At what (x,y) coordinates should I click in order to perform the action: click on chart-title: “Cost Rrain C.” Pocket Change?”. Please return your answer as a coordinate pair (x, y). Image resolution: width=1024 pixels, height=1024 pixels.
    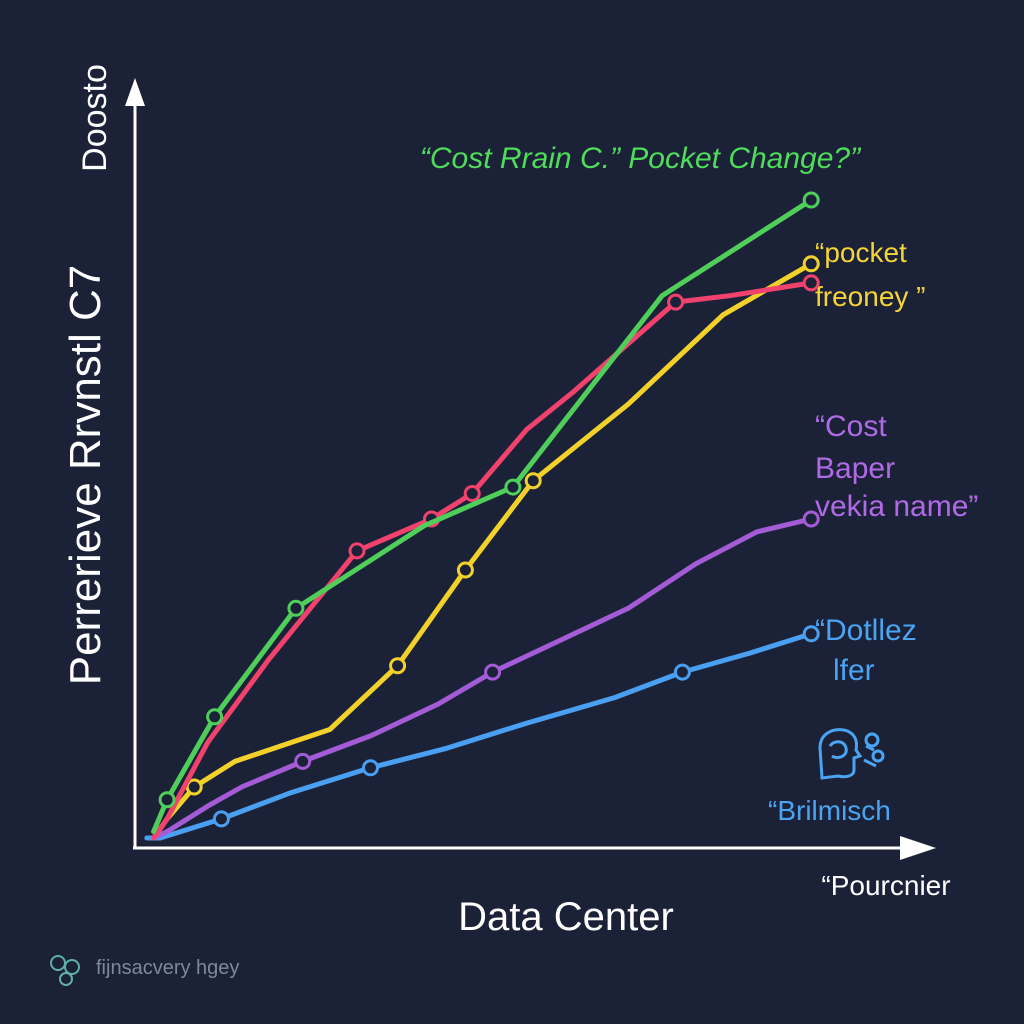
    Looking at the image, I should click on (641, 158).